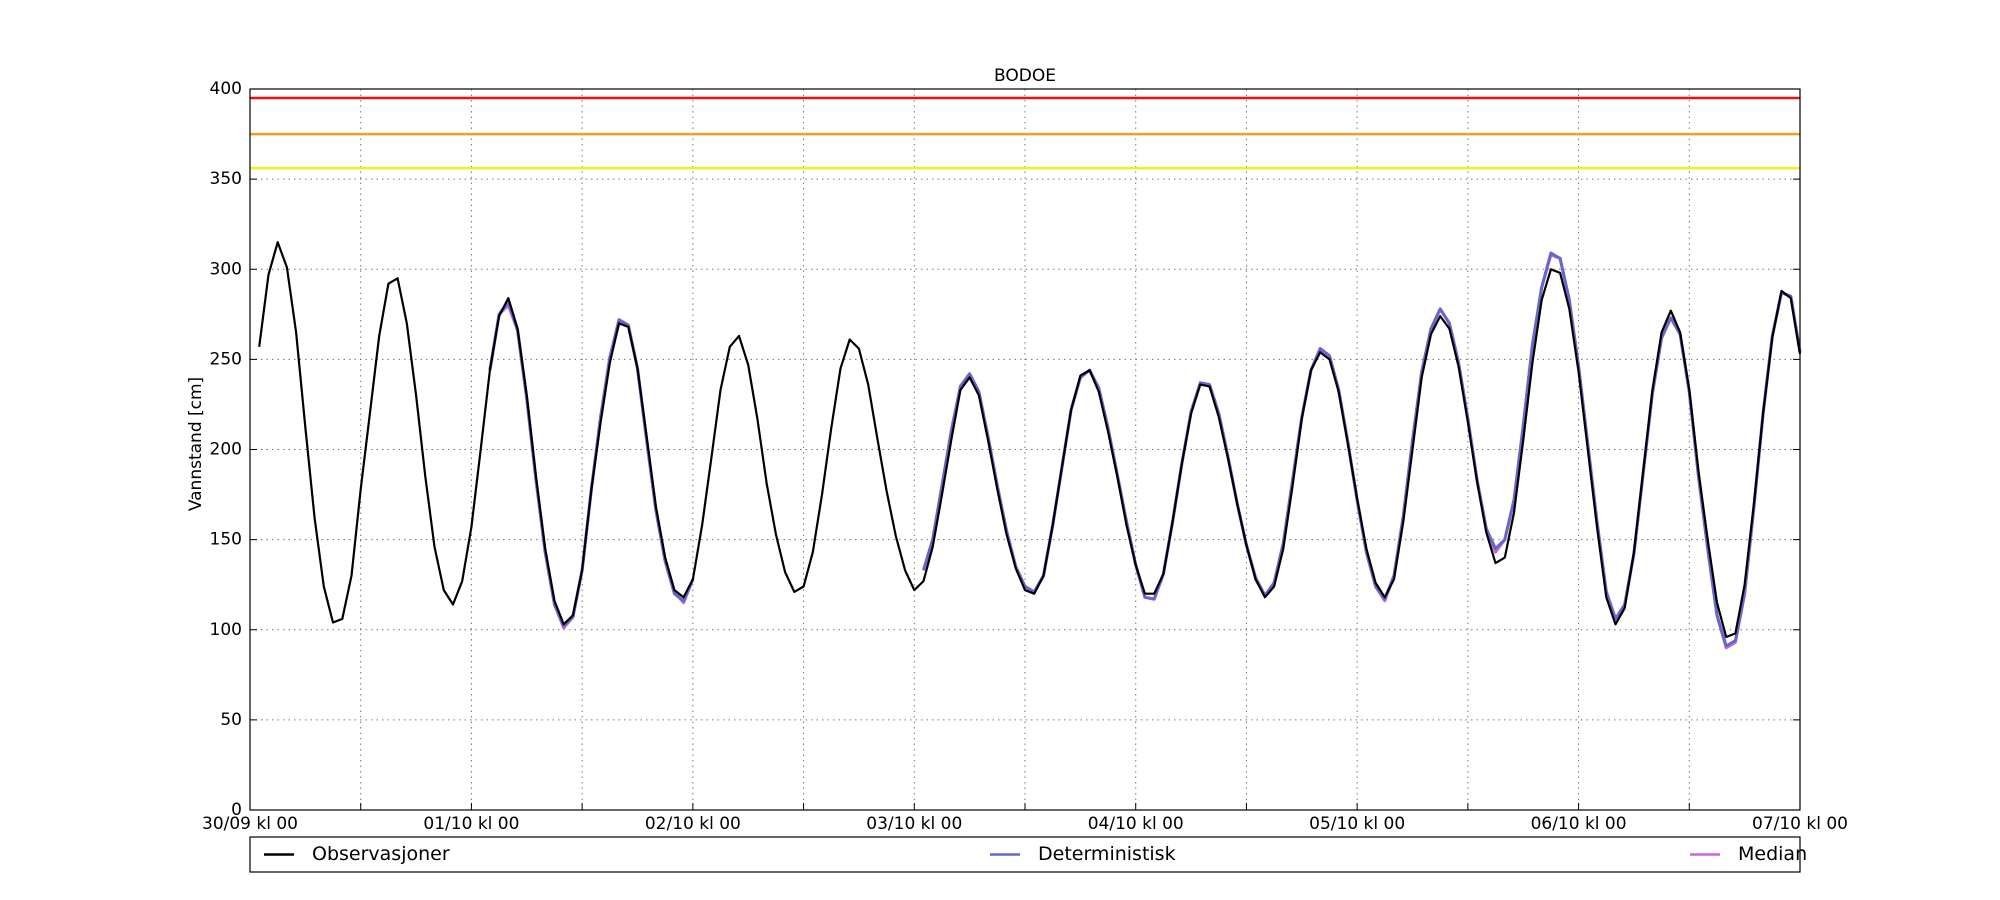 This screenshot has width=2000, height=900. I want to click on y-tick-label: 100, so click(226, 630).